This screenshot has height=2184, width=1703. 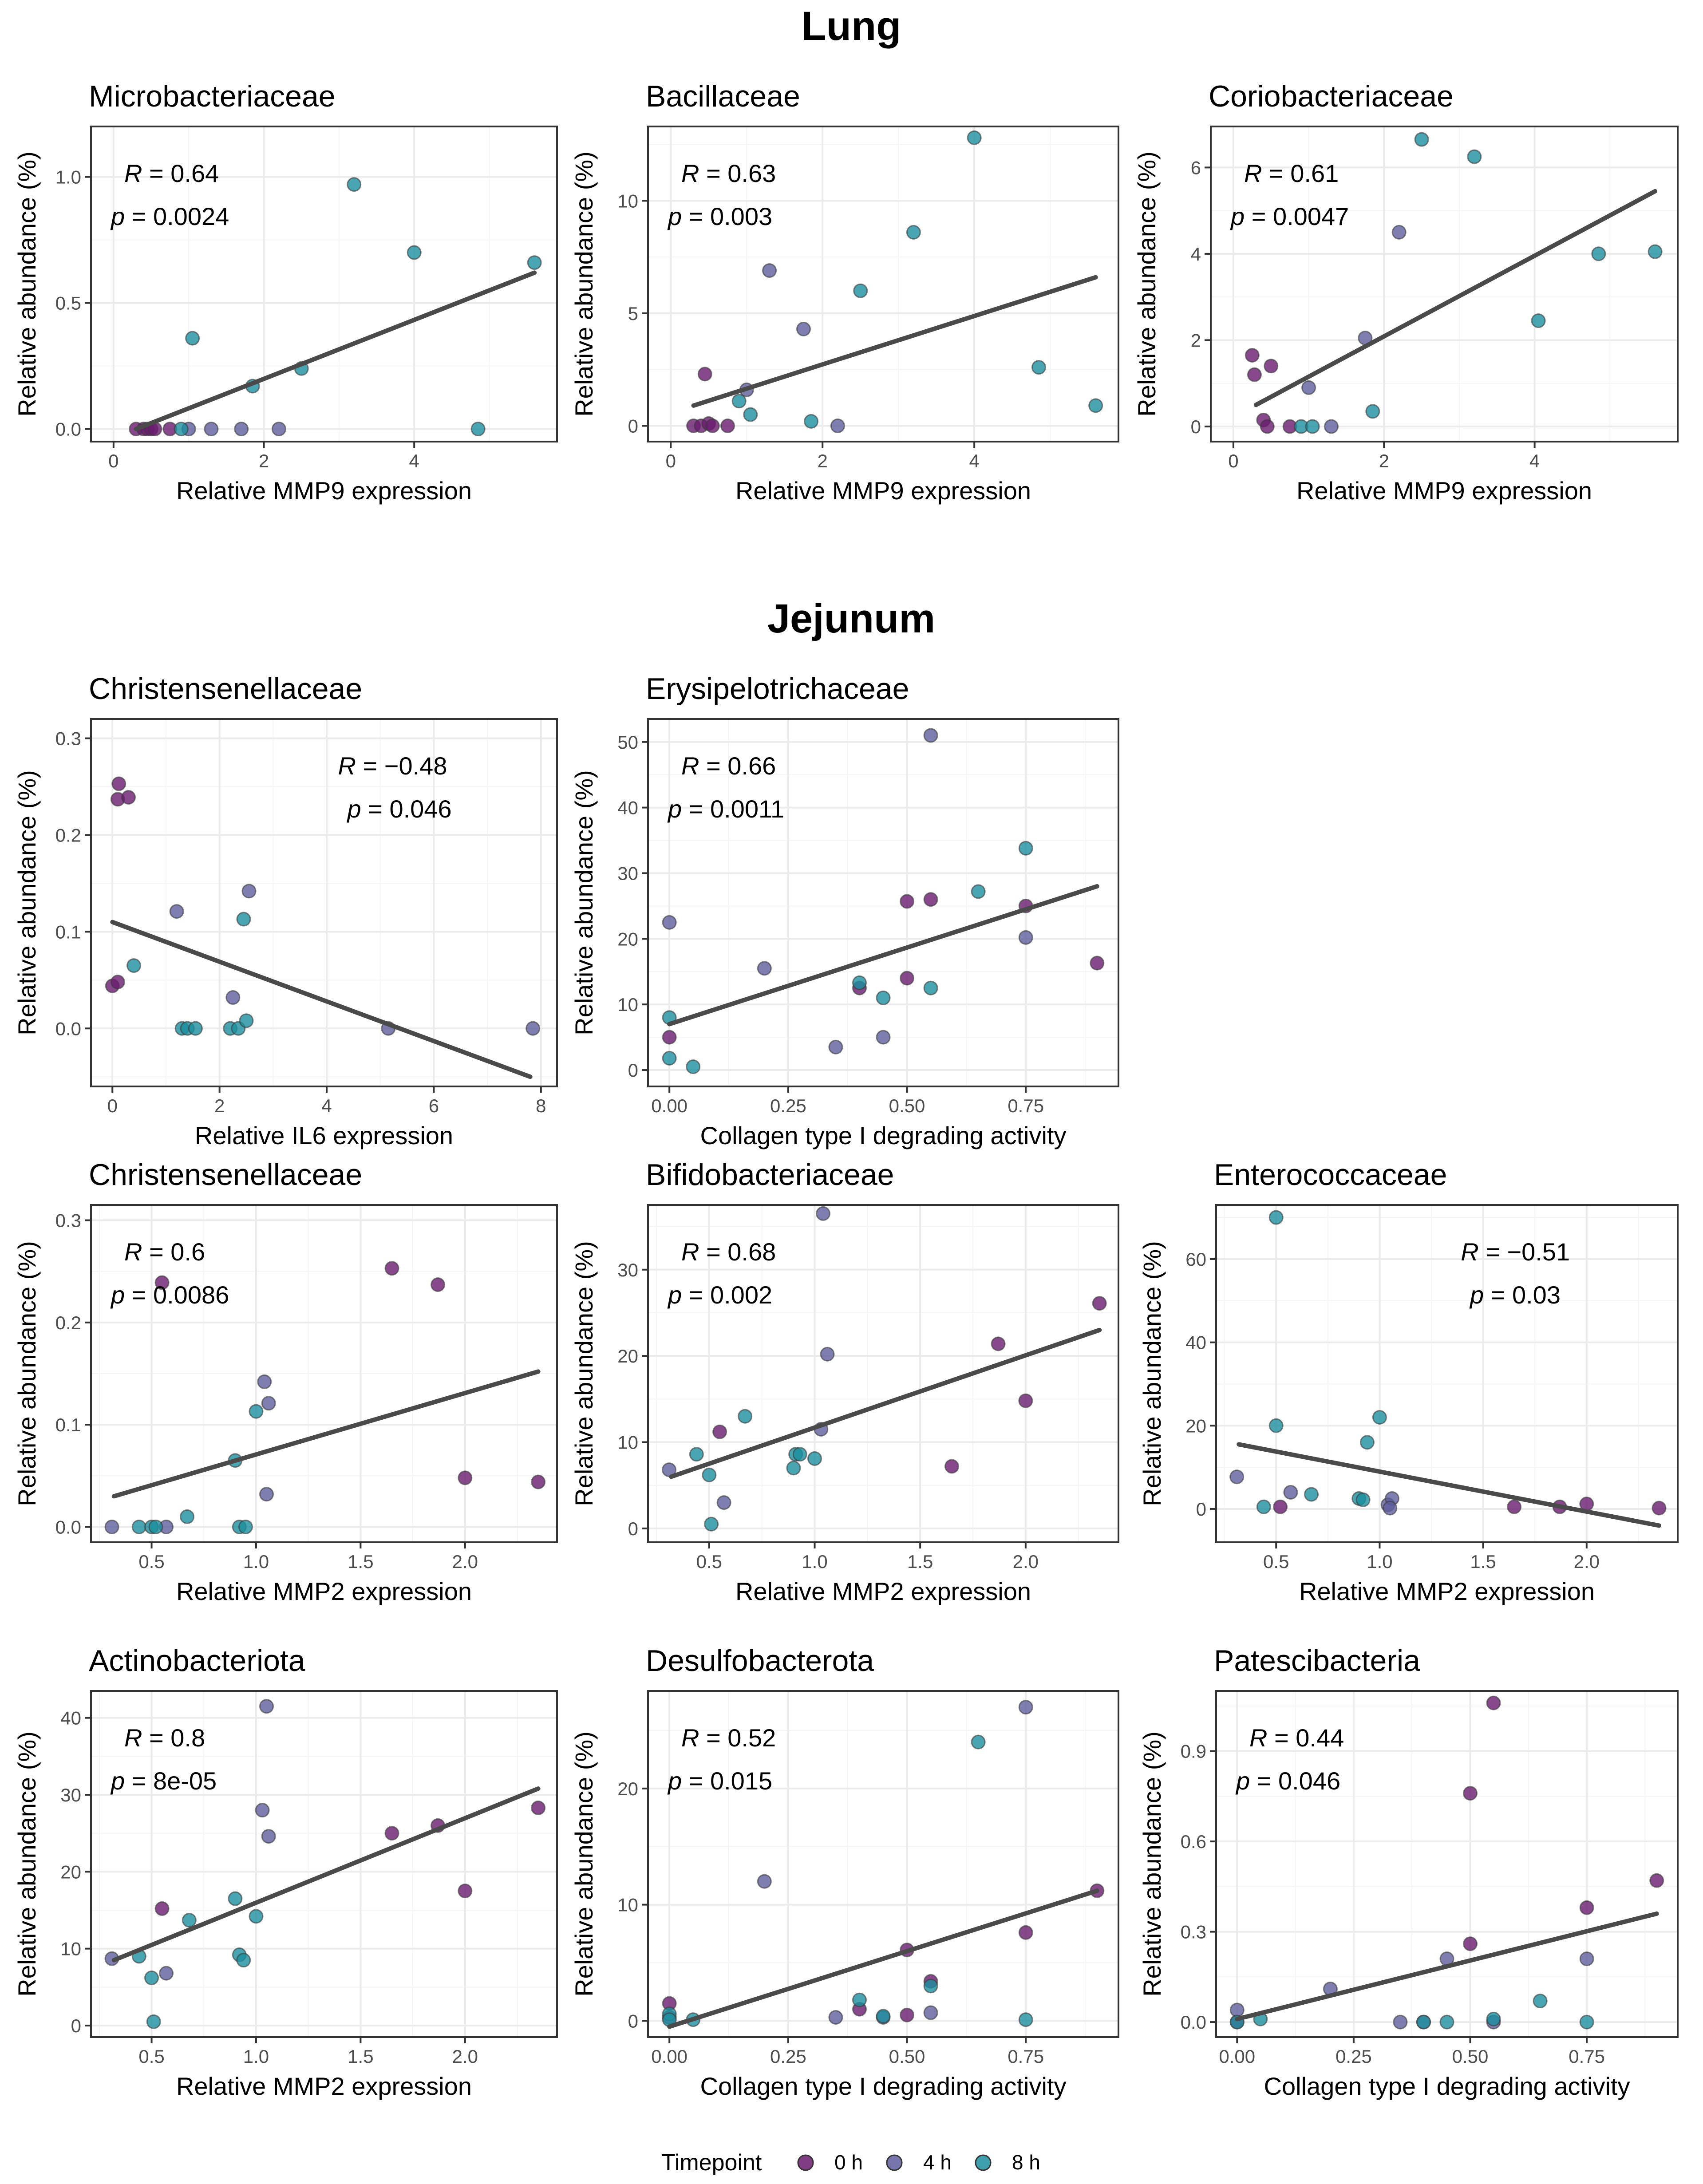 What do you see at coordinates (983, 2162) in the screenshot?
I see `legend-marker-8h` at bounding box center [983, 2162].